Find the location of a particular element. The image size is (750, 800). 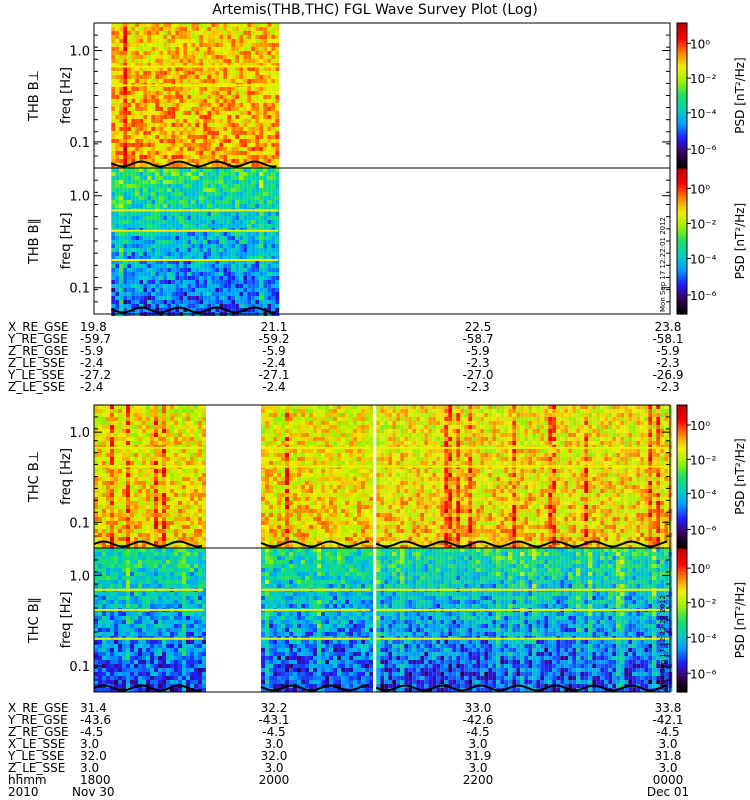

ephemeris-value: -58.1 is located at coordinates (667, 339).